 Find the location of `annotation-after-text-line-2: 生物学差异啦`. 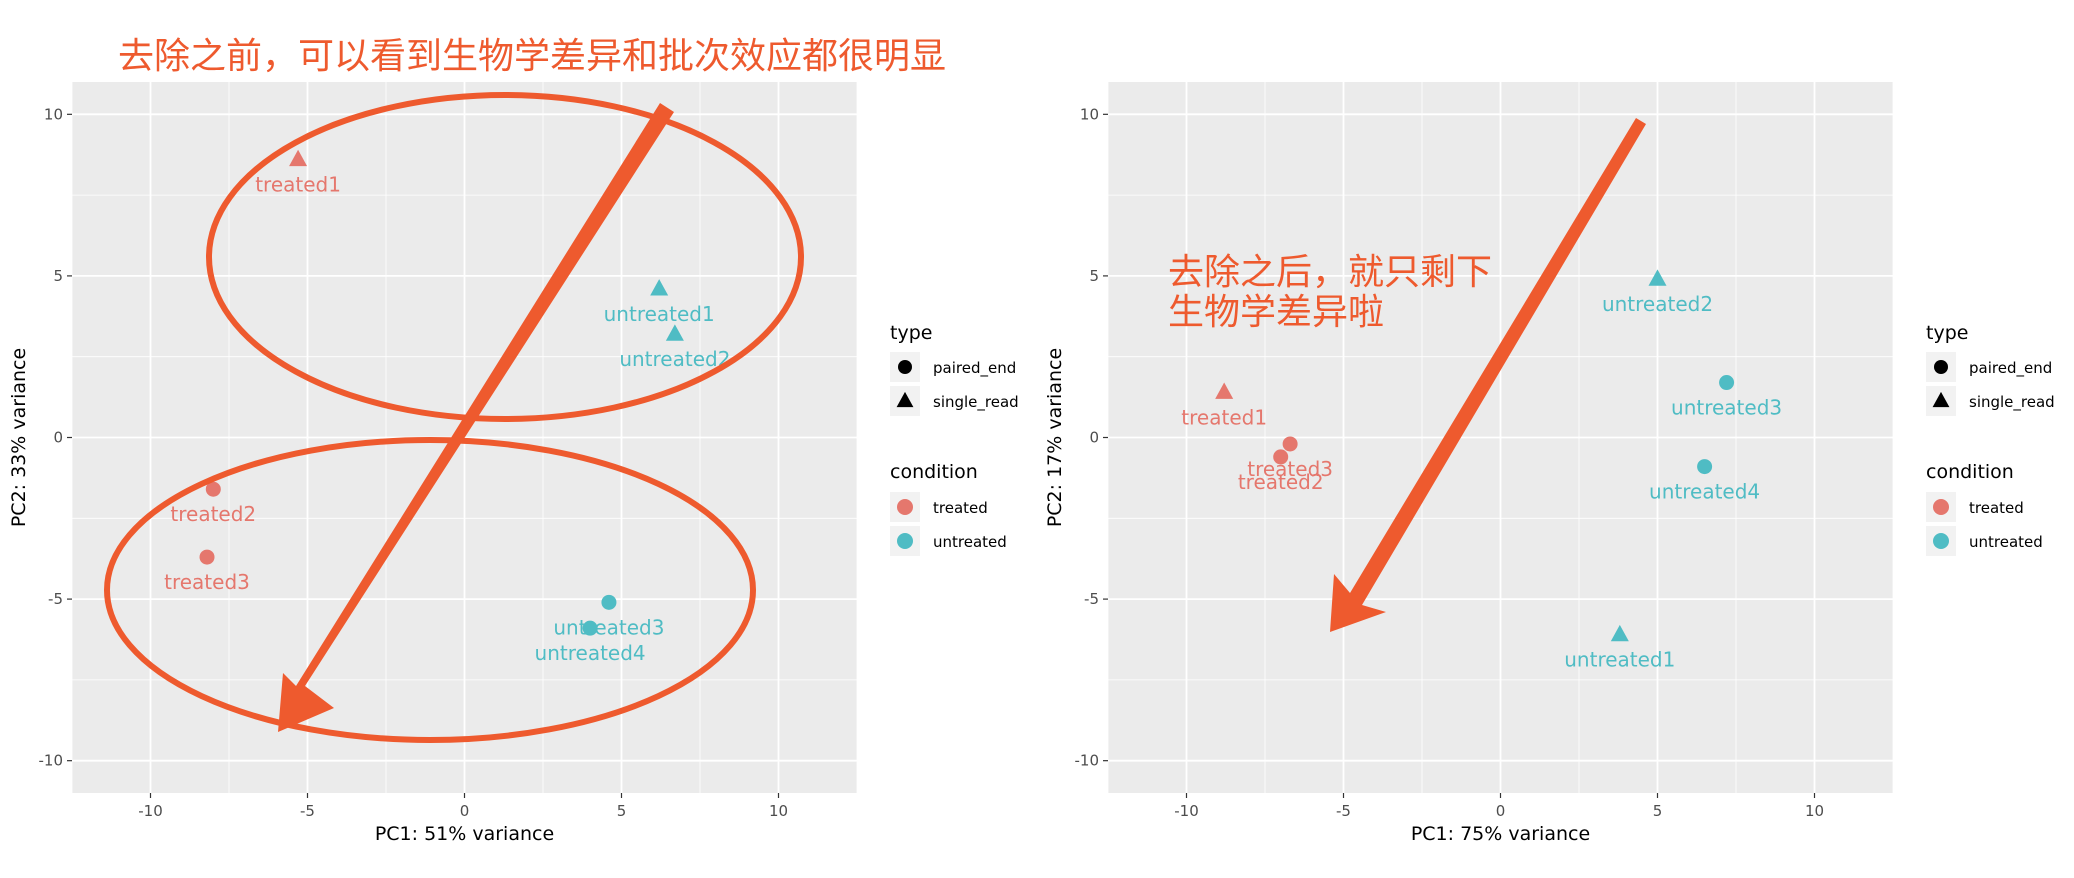

annotation-after-text-line-2: 生物学差异啦 is located at coordinates (1276, 312).